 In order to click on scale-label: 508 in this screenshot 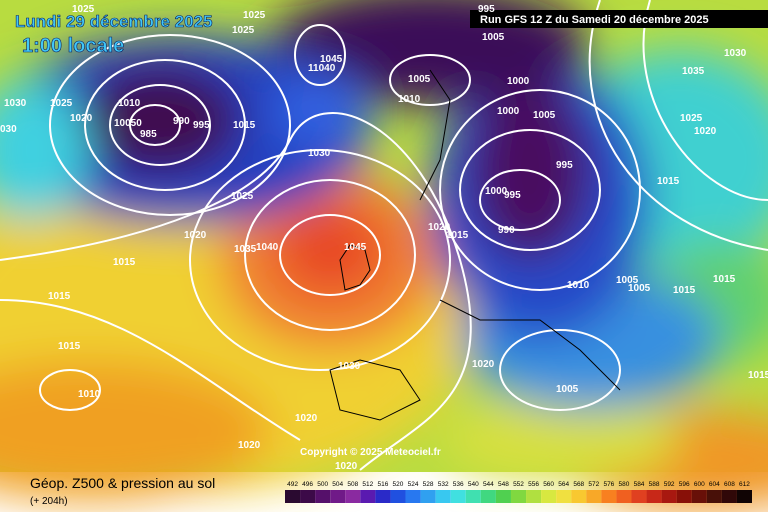, I will do `click(352, 484)`.